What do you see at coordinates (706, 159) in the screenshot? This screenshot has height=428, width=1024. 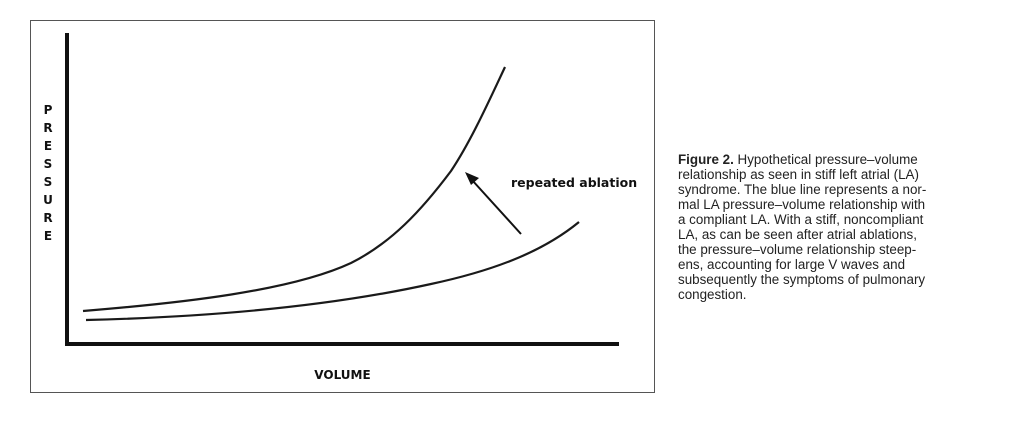 I see `figure-label: Figure 2.` at bounding box center [706, 159].